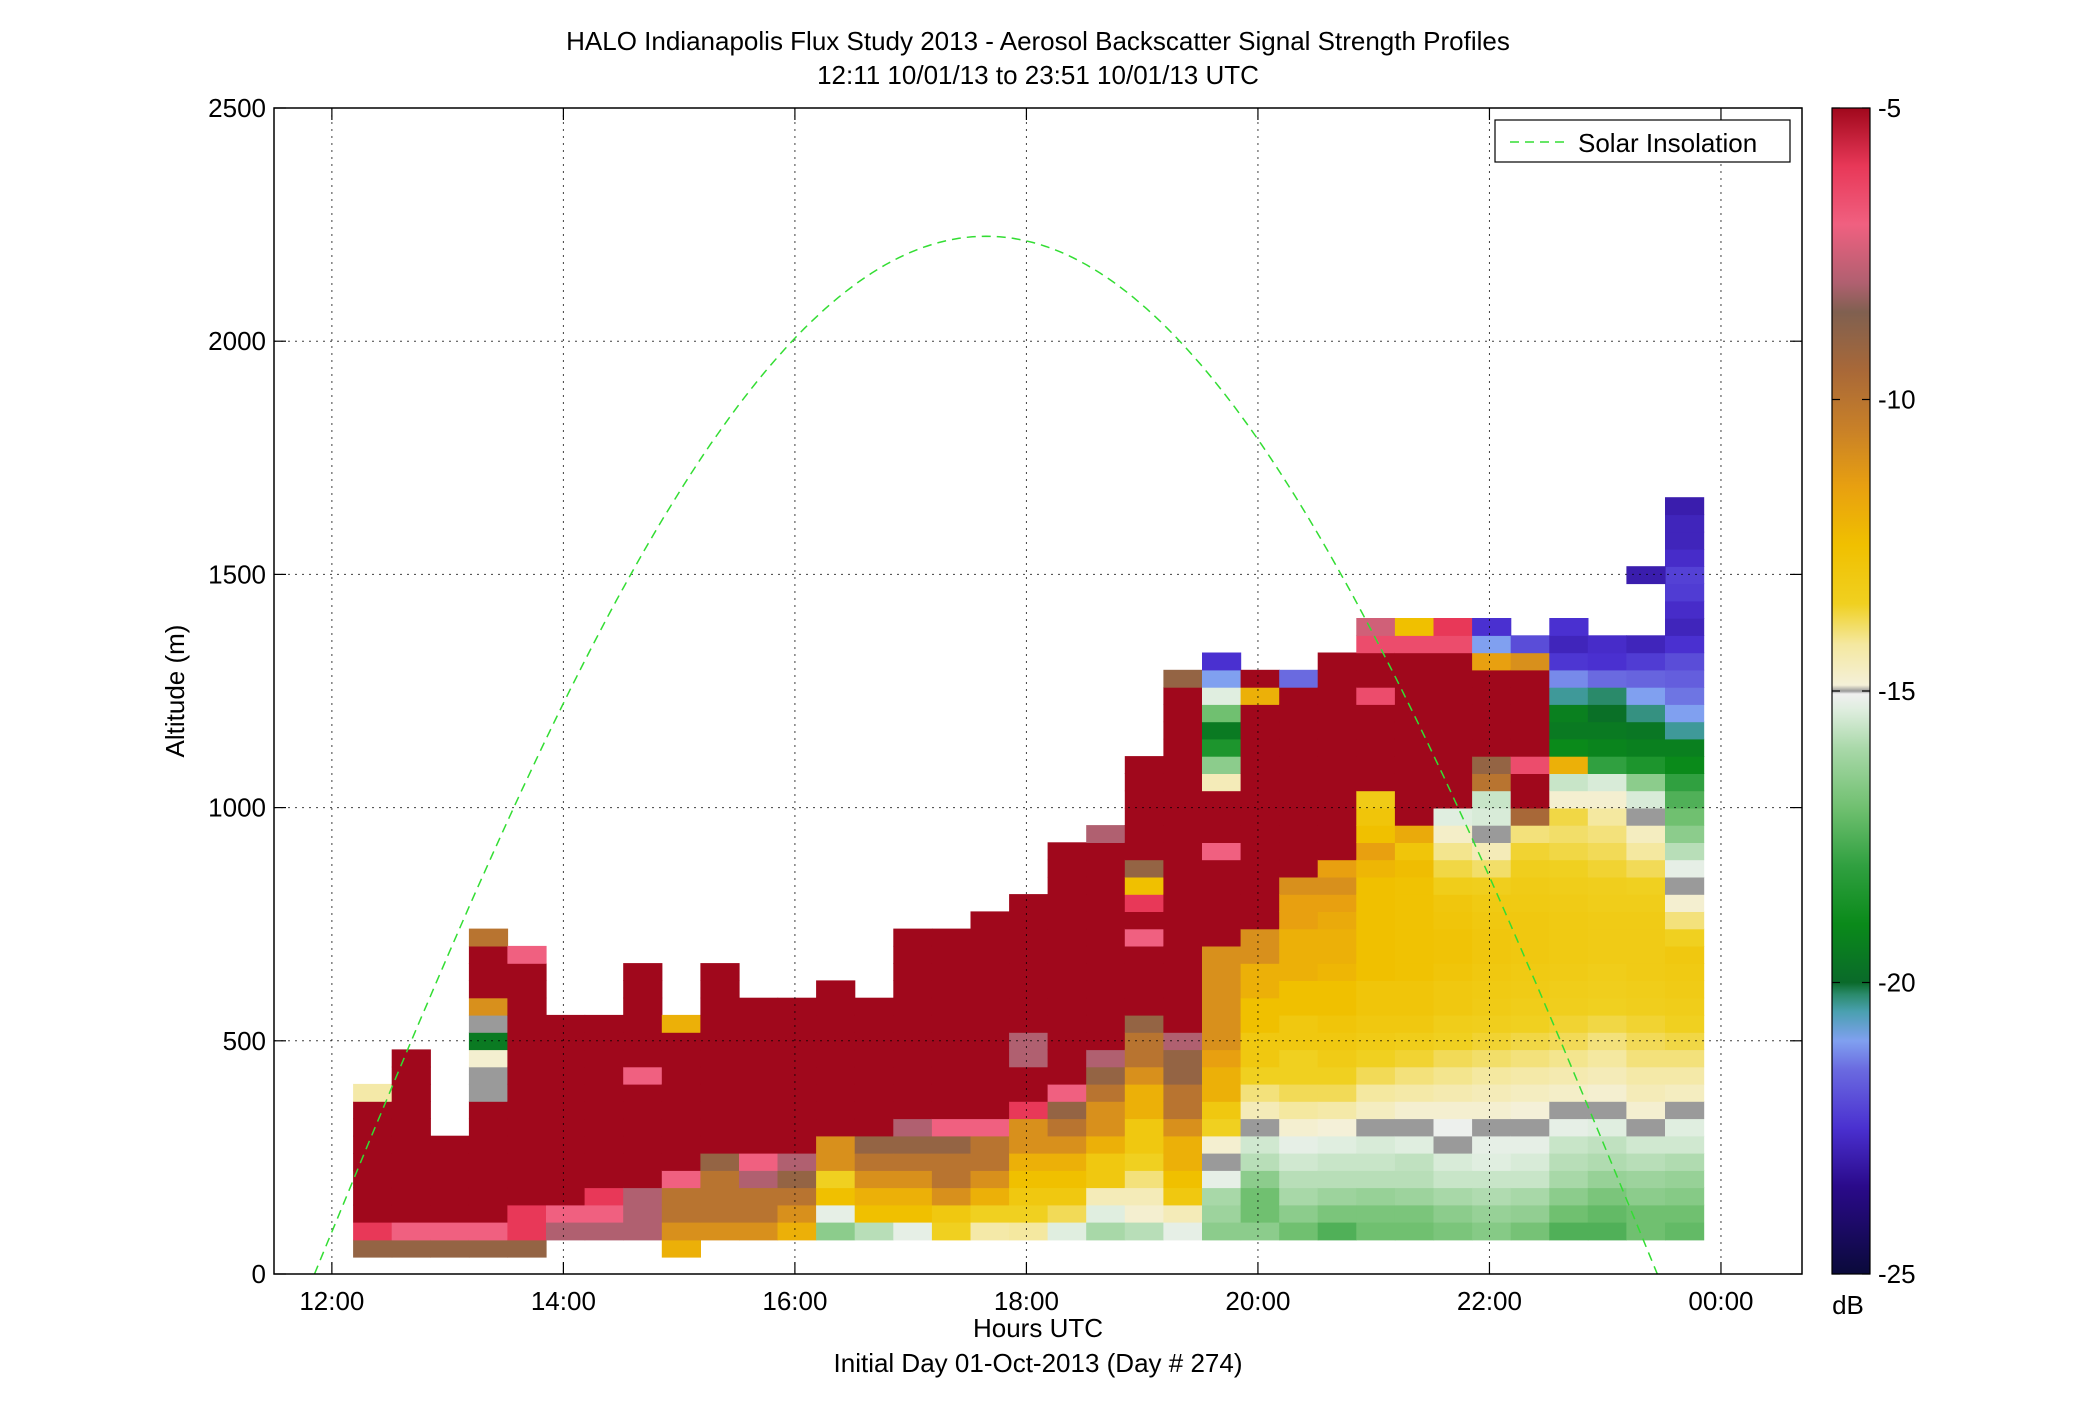 Image resolution: width=2098 pixels, height=1425 pixels. Describe the element at coordinates (1038, 1328) in the screenshot. I see `x-axis-label: Hours UTC` at that location.